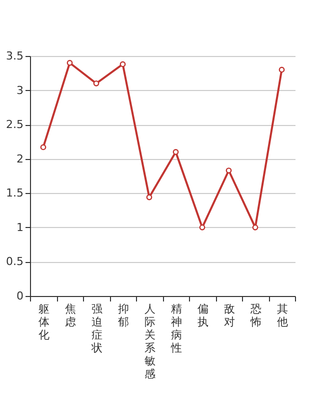 The width and height of the screenshot is (334, 400). Describe the element at coordinates (176, 328) in the screenshot. I see `x-tick-label: 精神病性` at that location.